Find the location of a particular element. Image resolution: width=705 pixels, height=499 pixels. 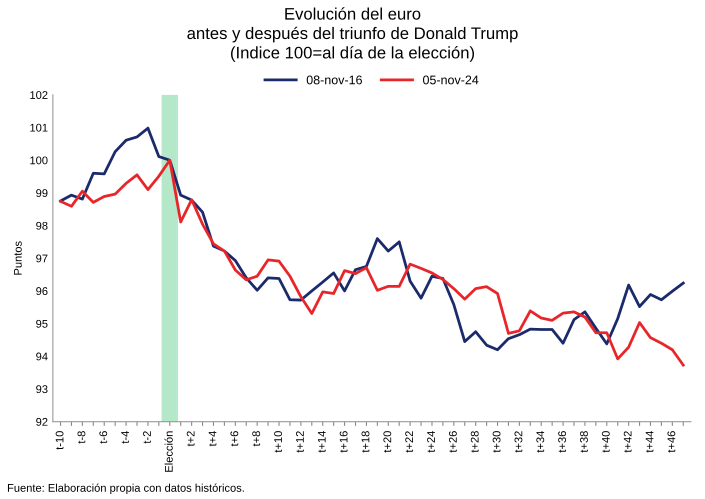

x-tick-label: t+40 is located at coordinates (606, 441).